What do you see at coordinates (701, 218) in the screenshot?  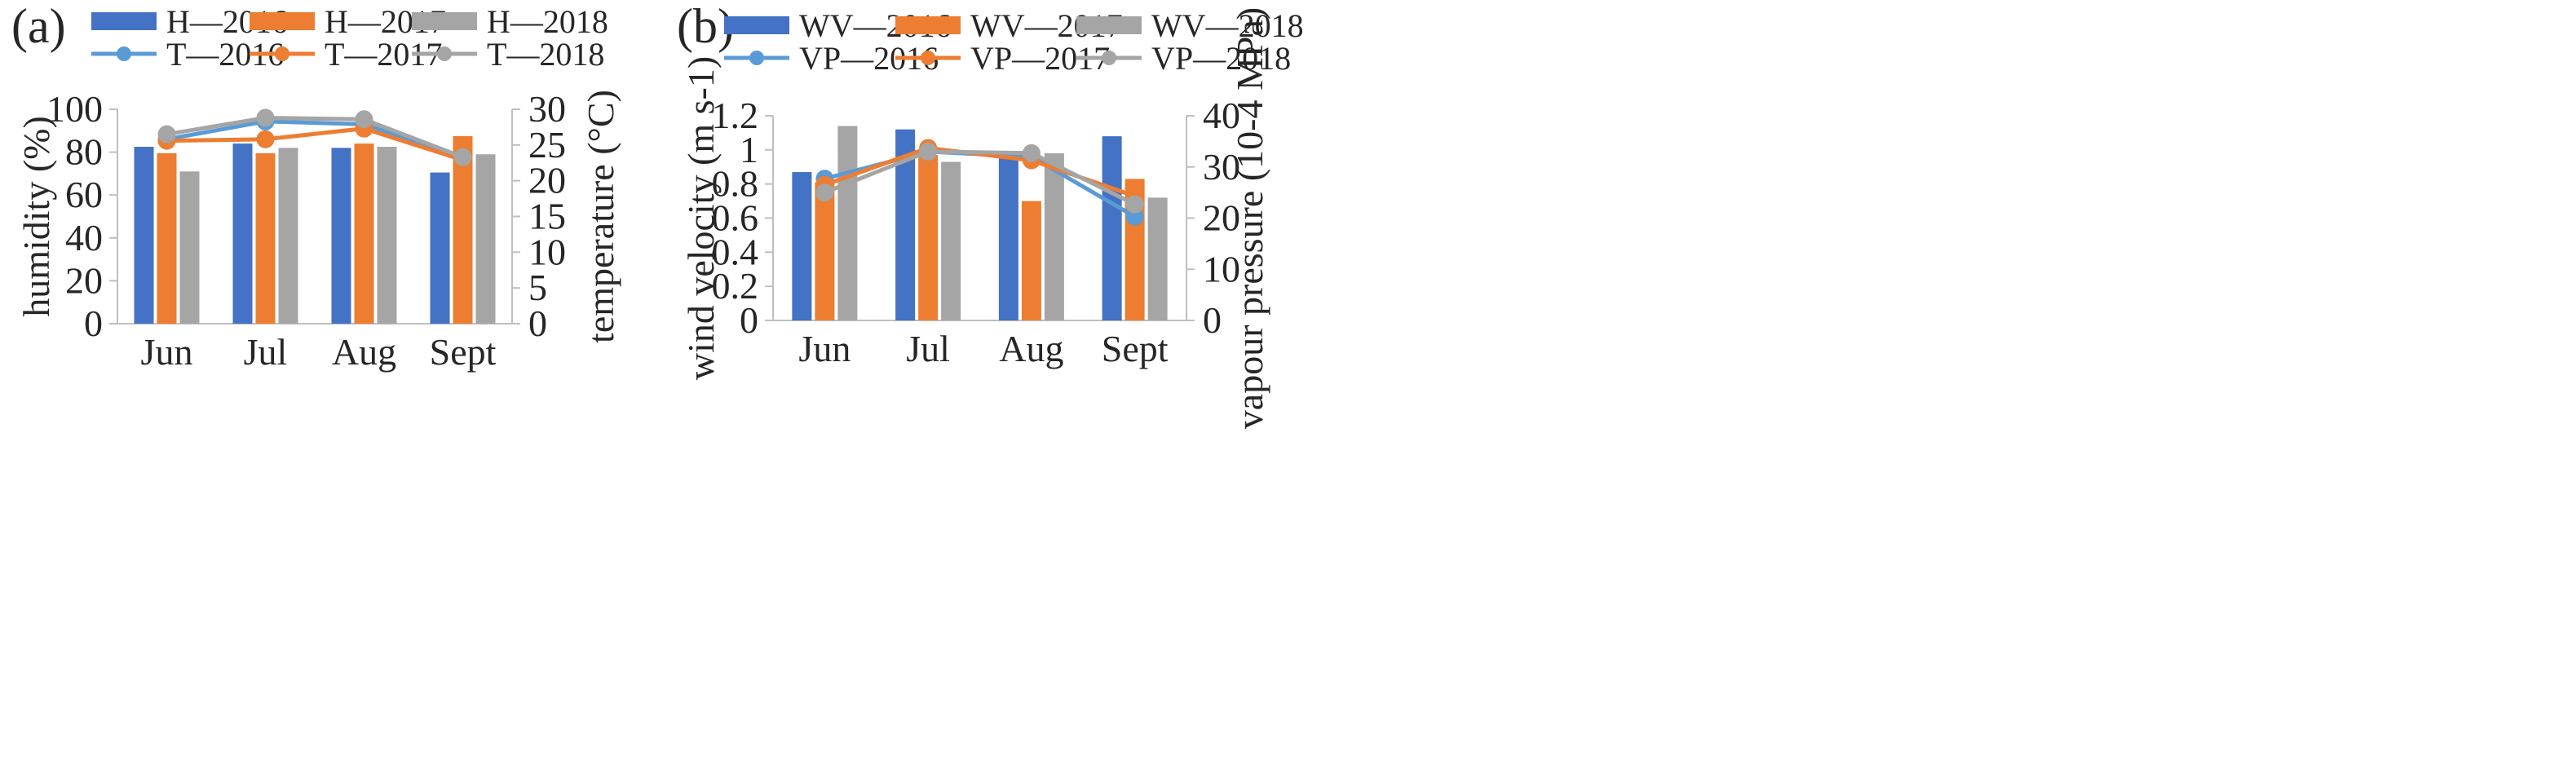 I see `y-axis-title: wind velocity (m s-1)` at bounding box center [701, 218].